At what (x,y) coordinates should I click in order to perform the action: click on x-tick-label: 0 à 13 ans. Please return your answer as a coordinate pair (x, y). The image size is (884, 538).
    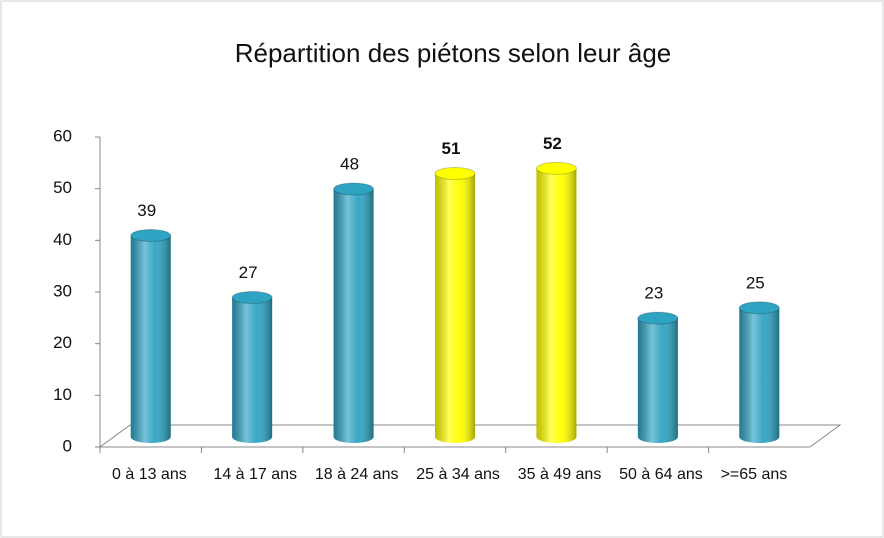
    Looking at the image, I should click on (149, 474).